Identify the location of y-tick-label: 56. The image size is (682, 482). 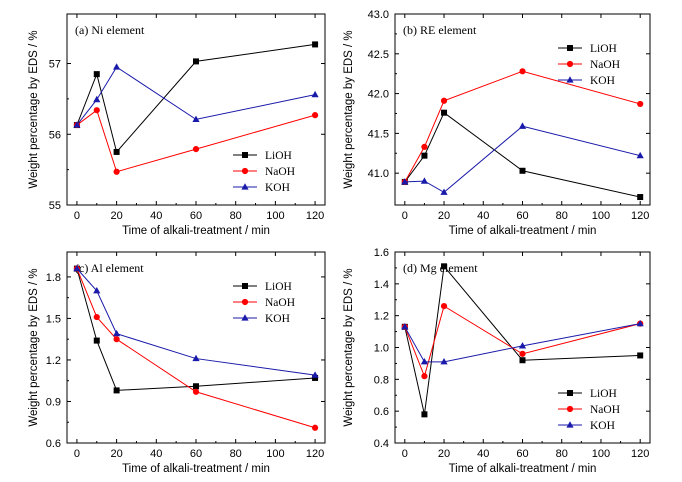
(55, 135).